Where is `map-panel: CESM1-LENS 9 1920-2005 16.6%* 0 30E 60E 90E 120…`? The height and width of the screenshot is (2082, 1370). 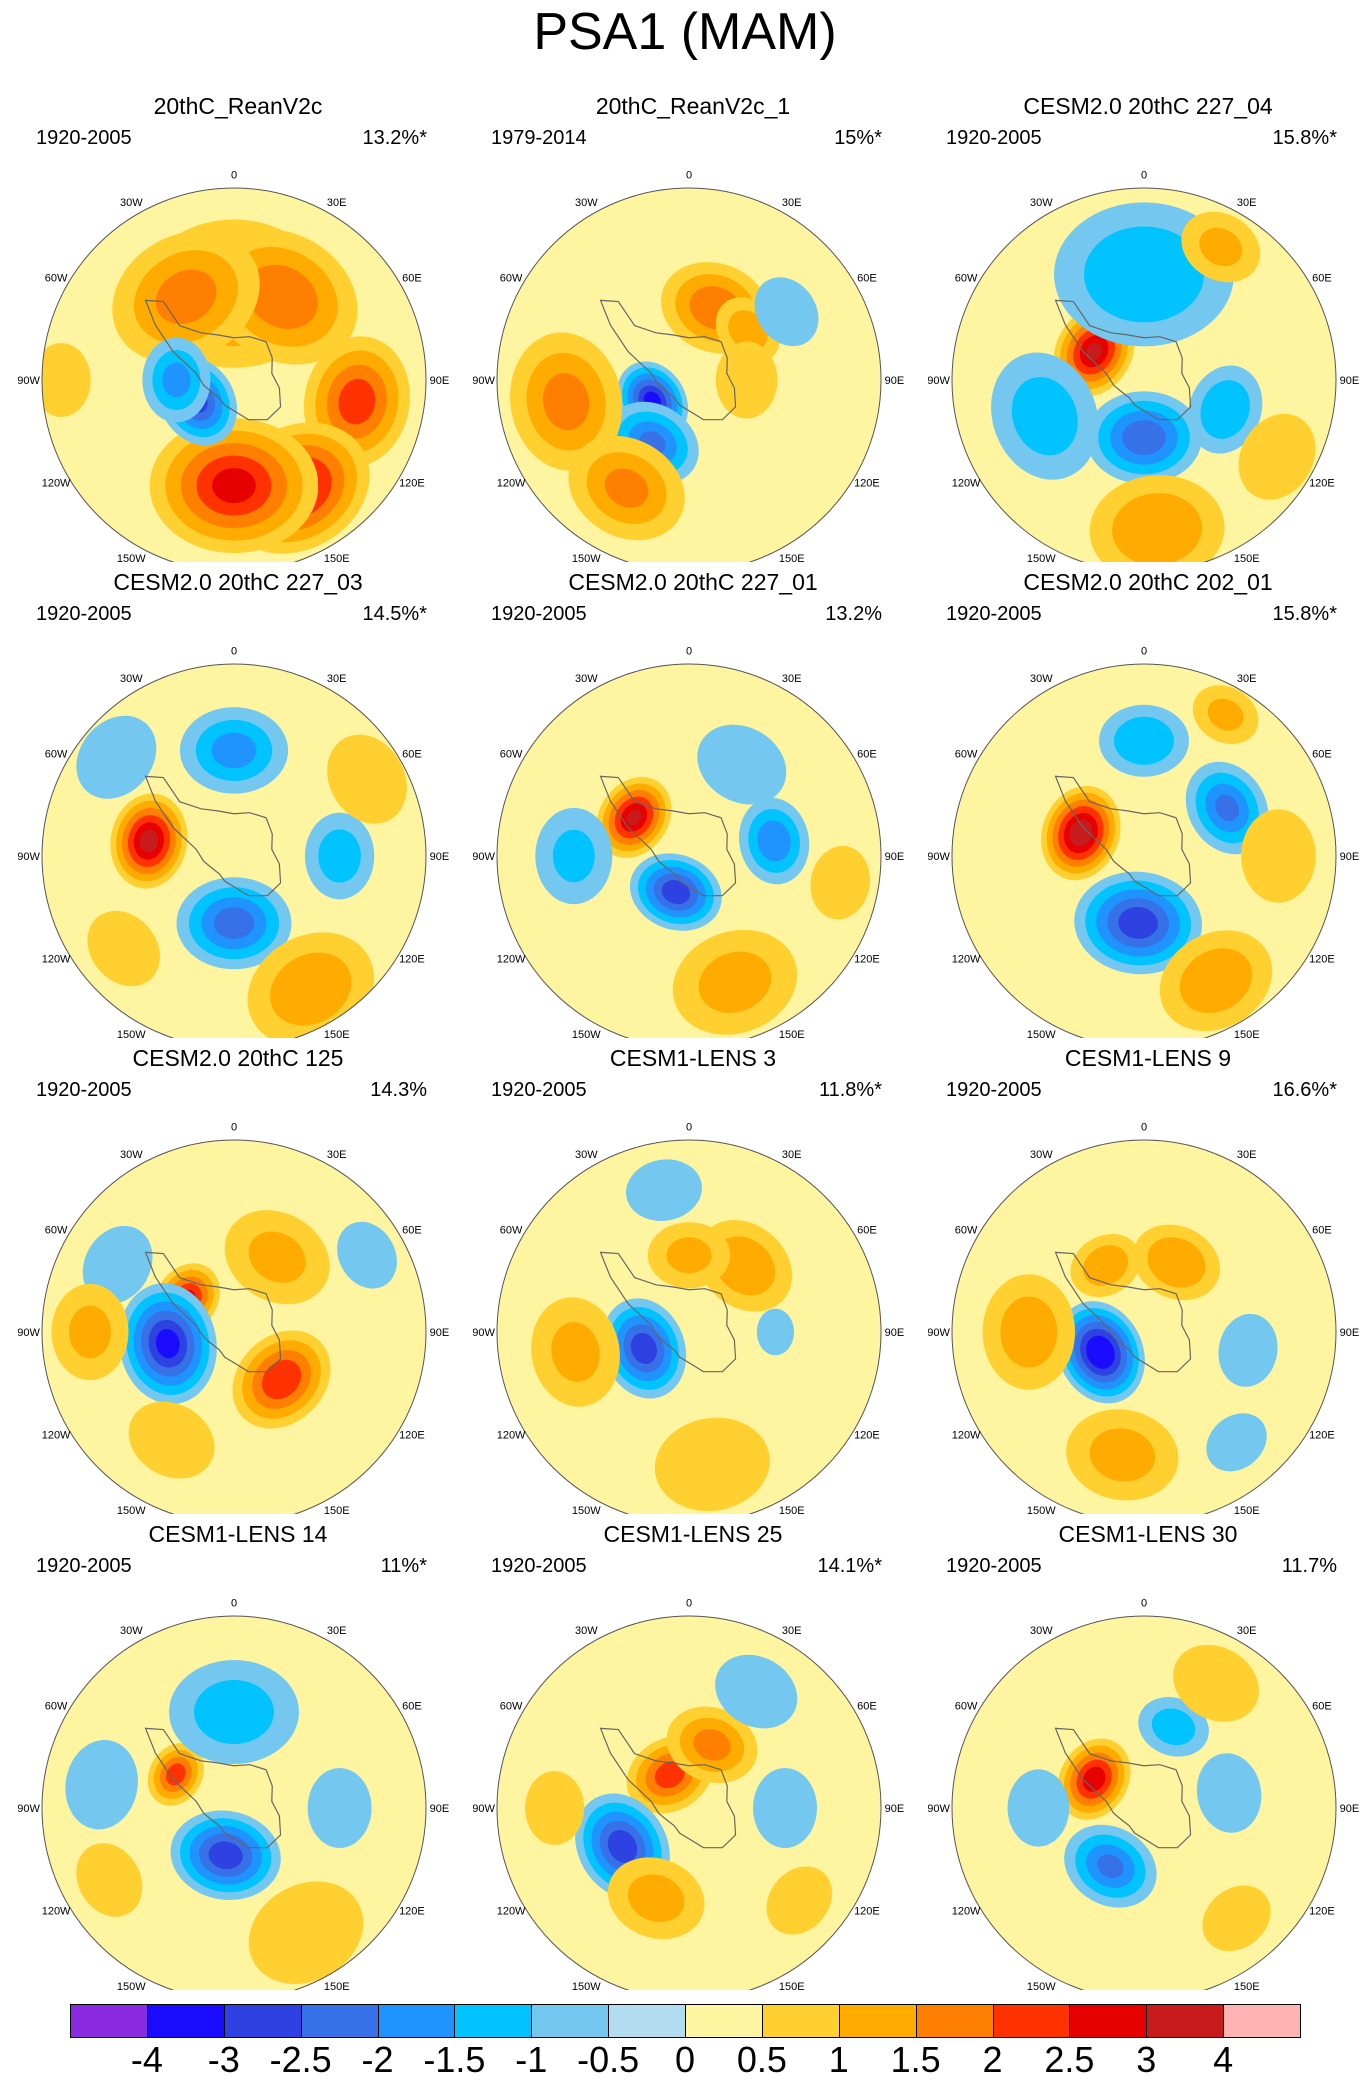
map-panel: CESM1-LENS 9 1920-2005 16.6%* 0 30E 60E 90E 120… is located at coordinates (1148, 1279).